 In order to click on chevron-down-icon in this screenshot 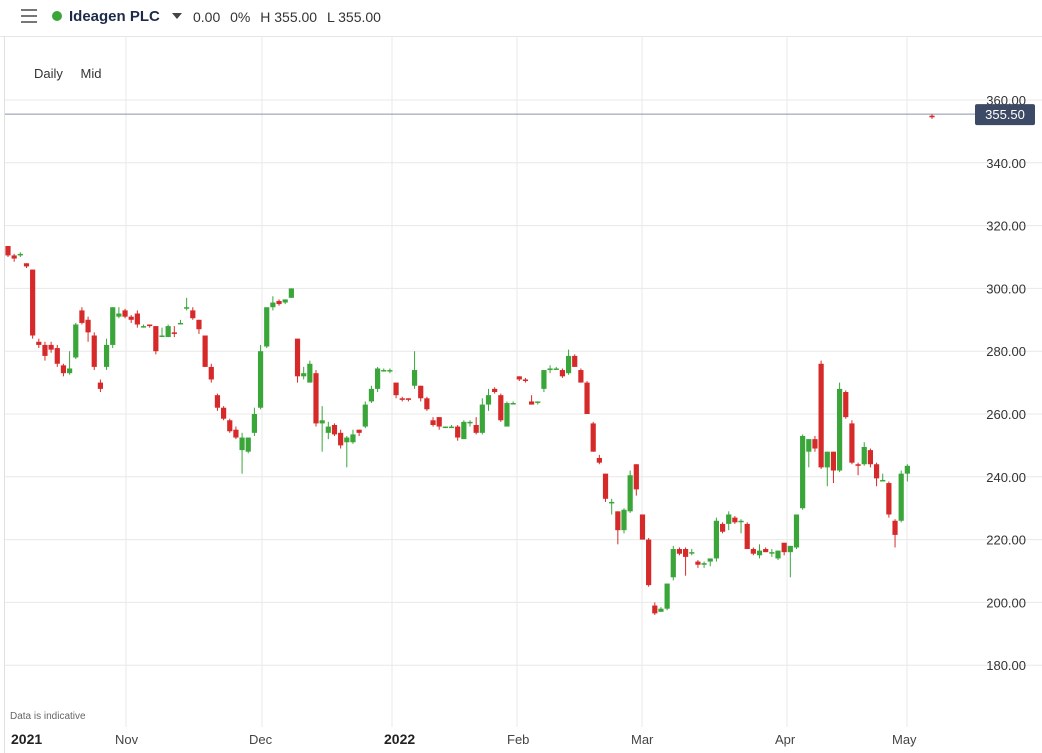, I will do `click(177, 16)`.